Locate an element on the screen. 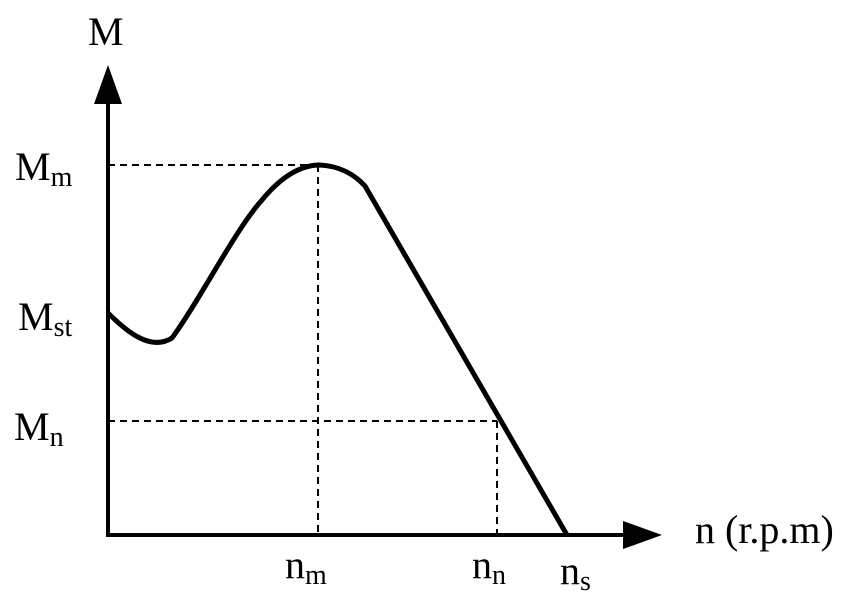 Image resolution: width=867 pixels, height=608 pixels. x-mark-label: ns is located at coordinates (575, 572).